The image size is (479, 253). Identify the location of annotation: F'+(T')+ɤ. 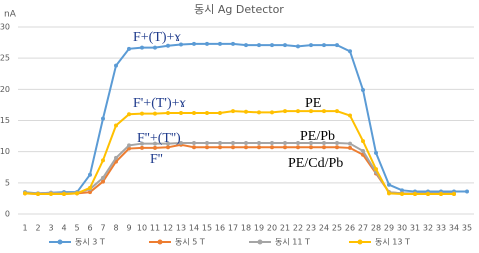
(159, 103).